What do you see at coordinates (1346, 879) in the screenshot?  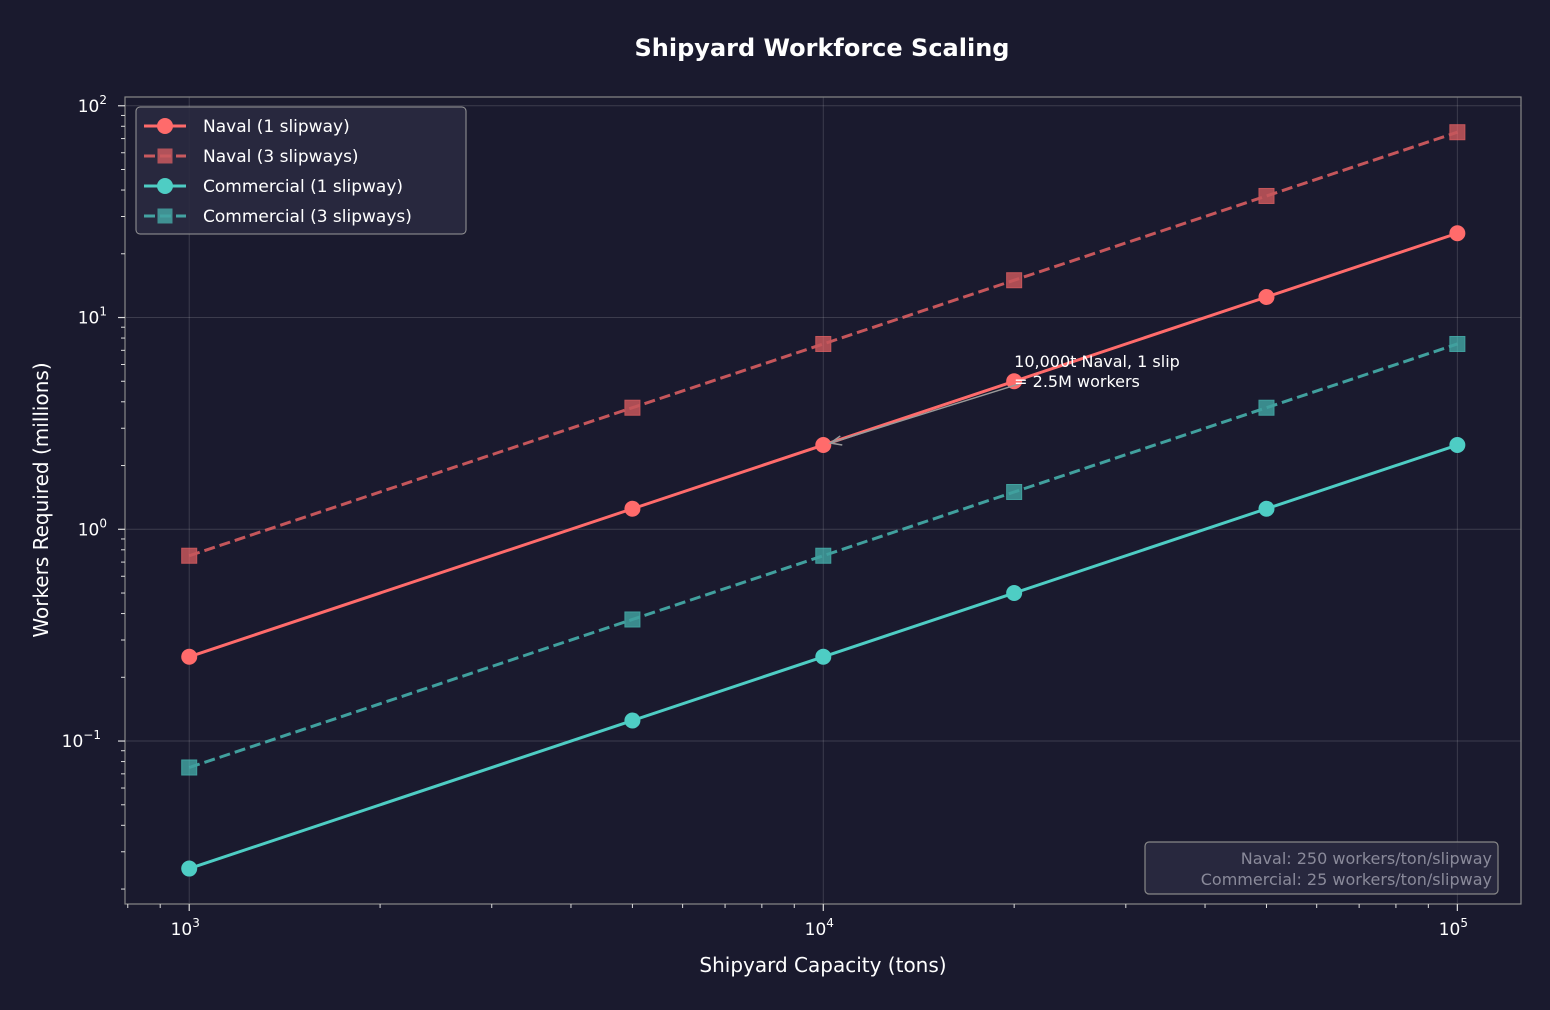 I see `info-box-text: Commercial: 25 workers/ton/slipway` at bounding box center [1346, 879].